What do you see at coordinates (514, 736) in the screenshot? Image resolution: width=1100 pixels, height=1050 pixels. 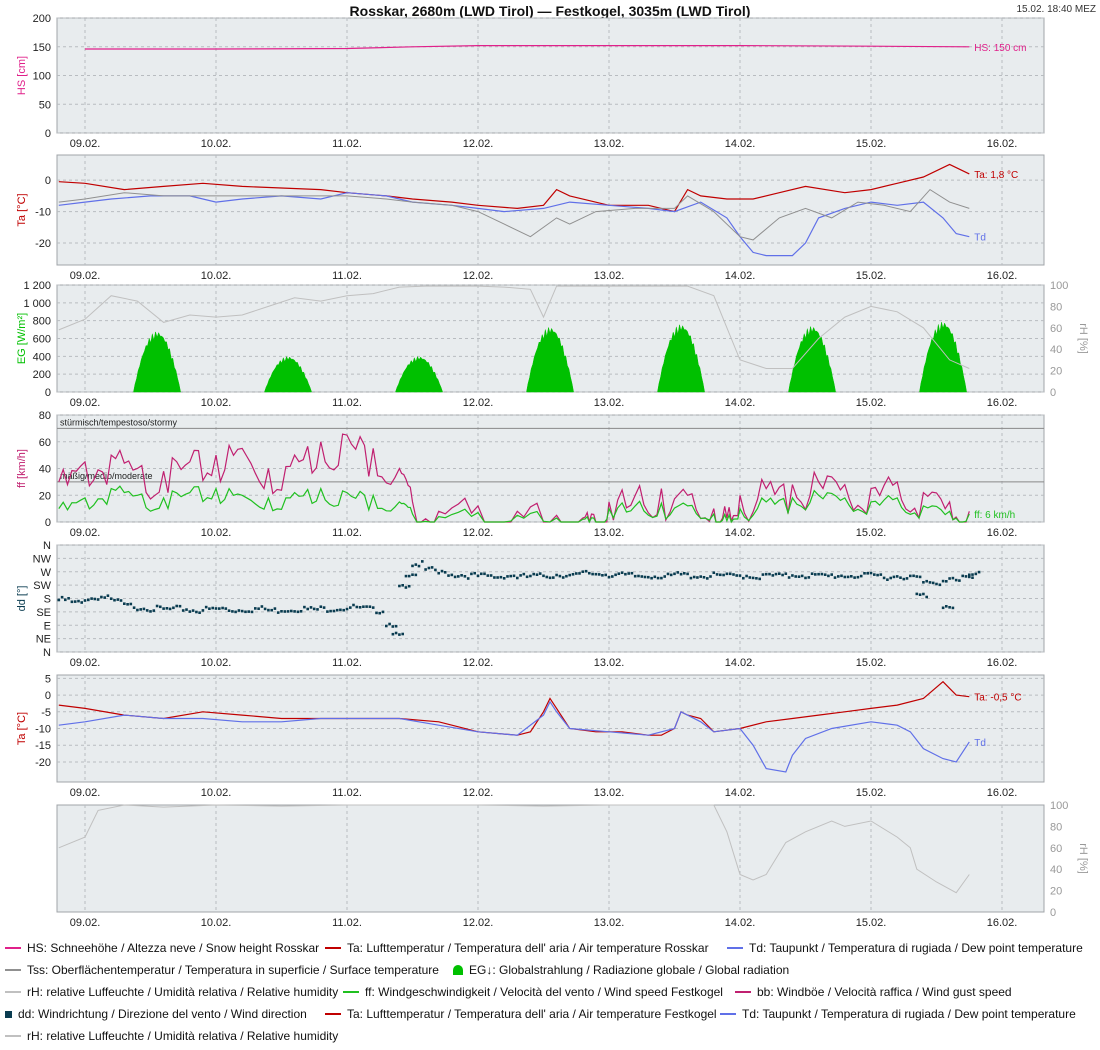 I see `series-line-td` at bounding box center [514, 736].